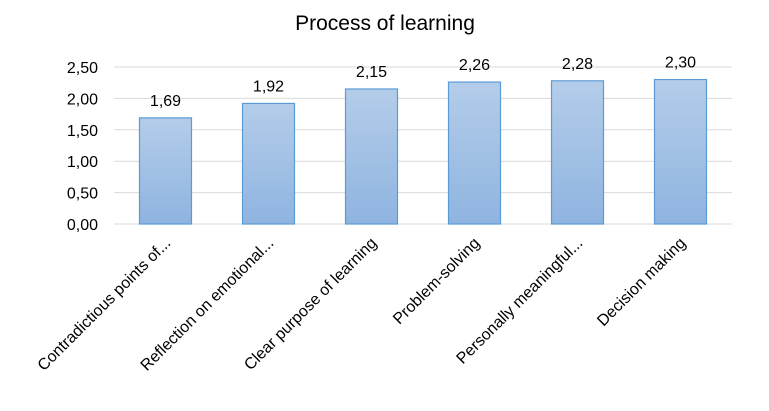 The height and width of the screenshot is (411, 769). I want to click on data-label: 1,92, so click(268, 86).